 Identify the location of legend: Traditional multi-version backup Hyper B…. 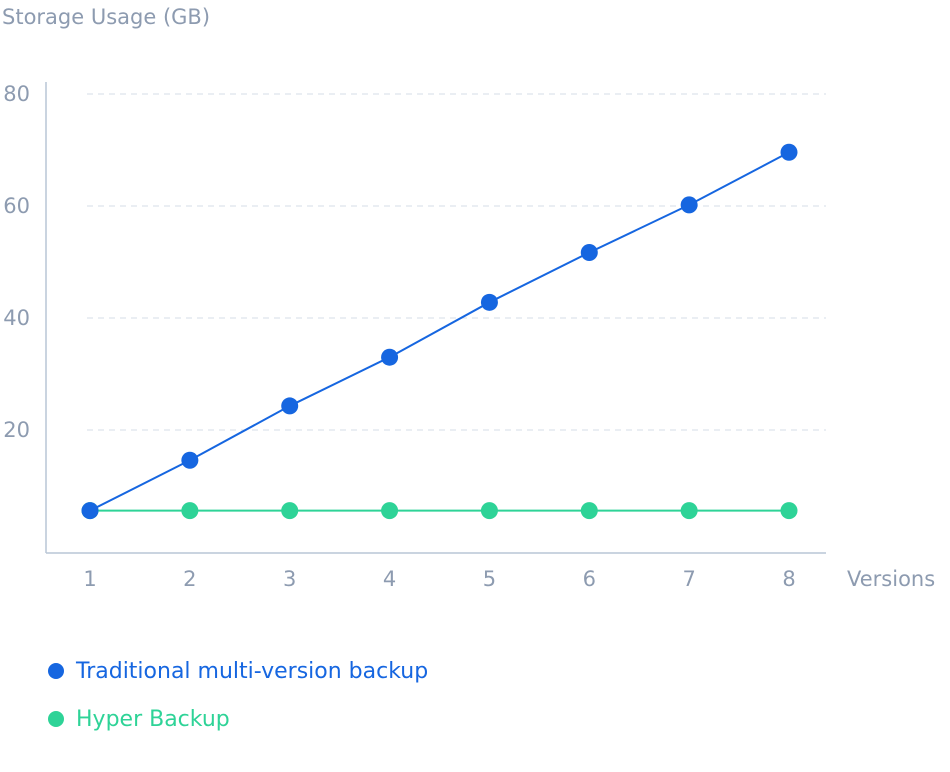
(238, 703).